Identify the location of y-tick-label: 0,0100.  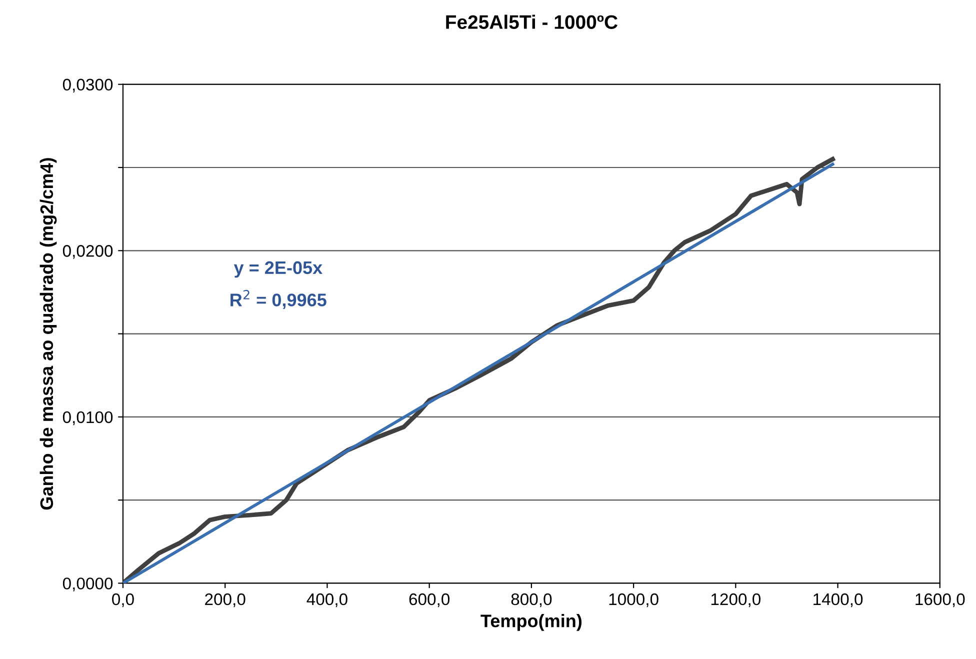
(87, 418).